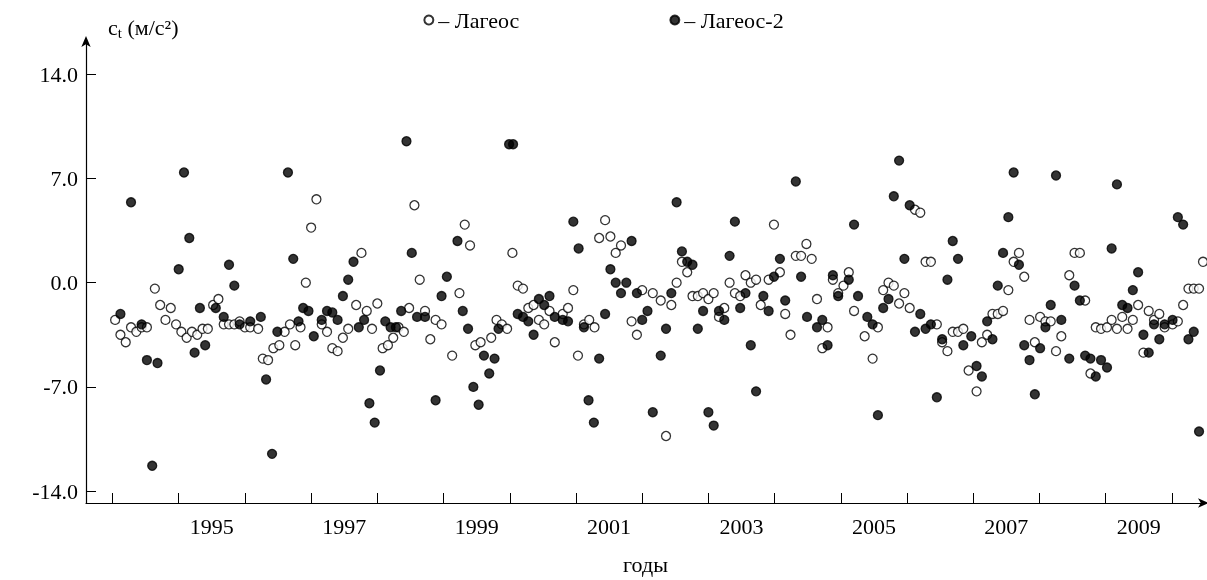 Image resolution: width=1207 pixels, height=580 pixels. Describe the element at coordinates (211, 526) in the screenshot. I see `x-tick-label: 1995` at that location.